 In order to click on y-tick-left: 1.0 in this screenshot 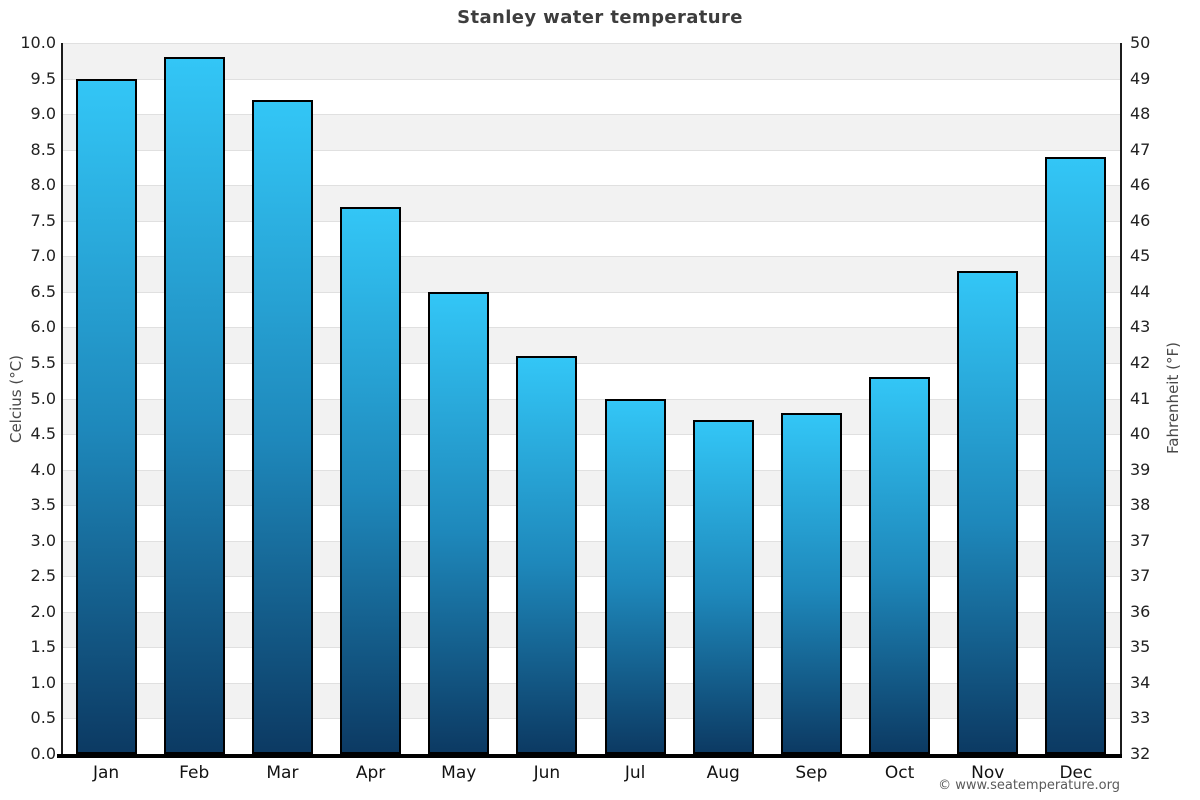, I will do `click(43, 682)`.